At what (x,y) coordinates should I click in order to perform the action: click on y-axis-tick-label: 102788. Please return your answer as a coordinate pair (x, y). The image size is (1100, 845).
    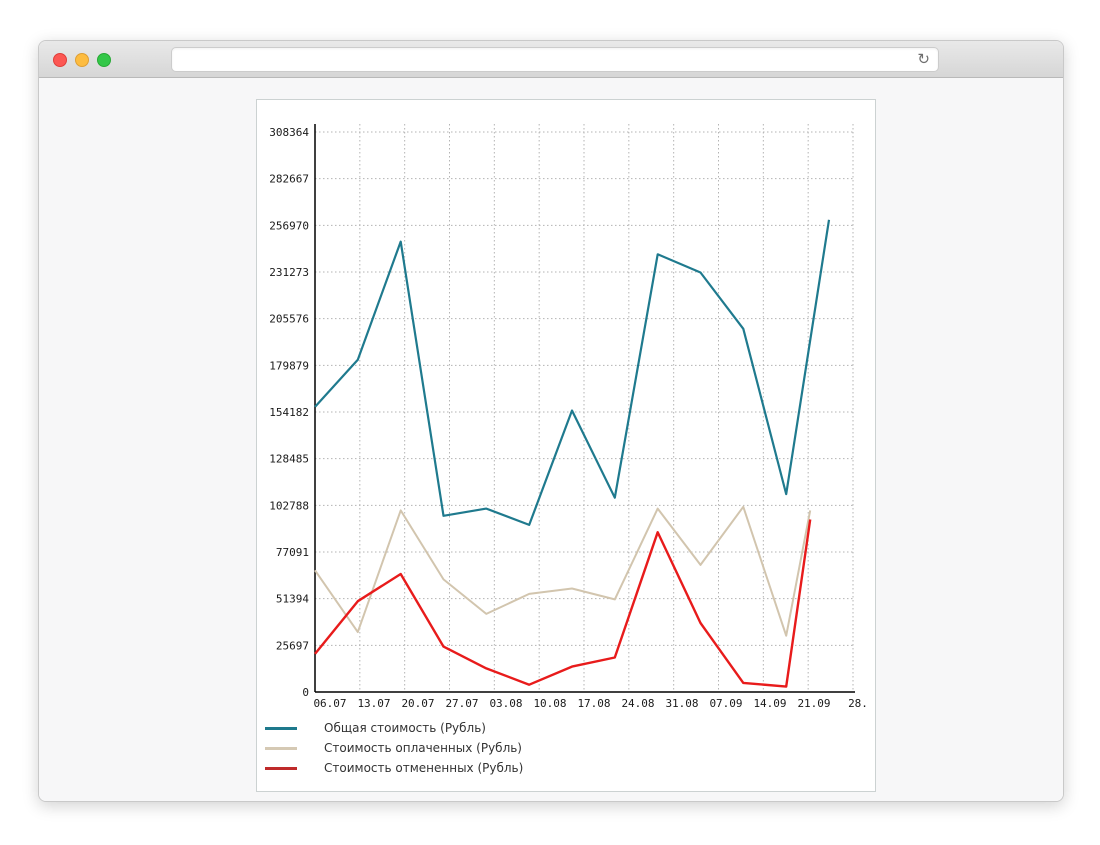
    Looking at the image, I should click on (289, 505).